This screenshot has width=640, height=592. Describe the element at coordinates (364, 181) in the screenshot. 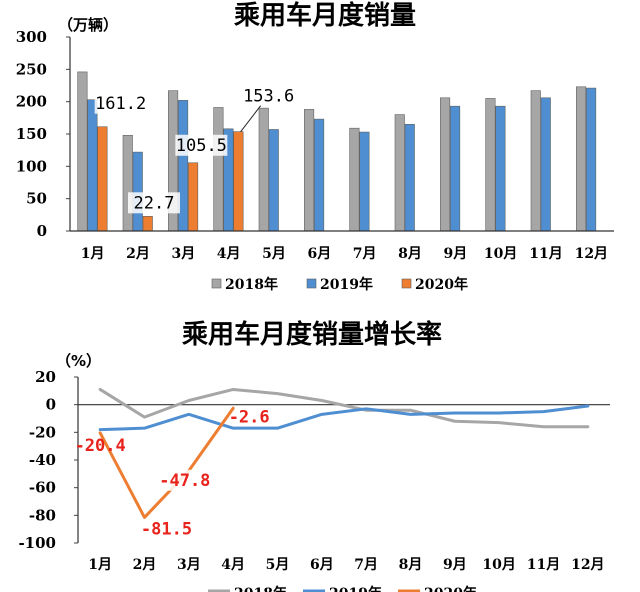

I see `bar-2019年-7月` at that location.